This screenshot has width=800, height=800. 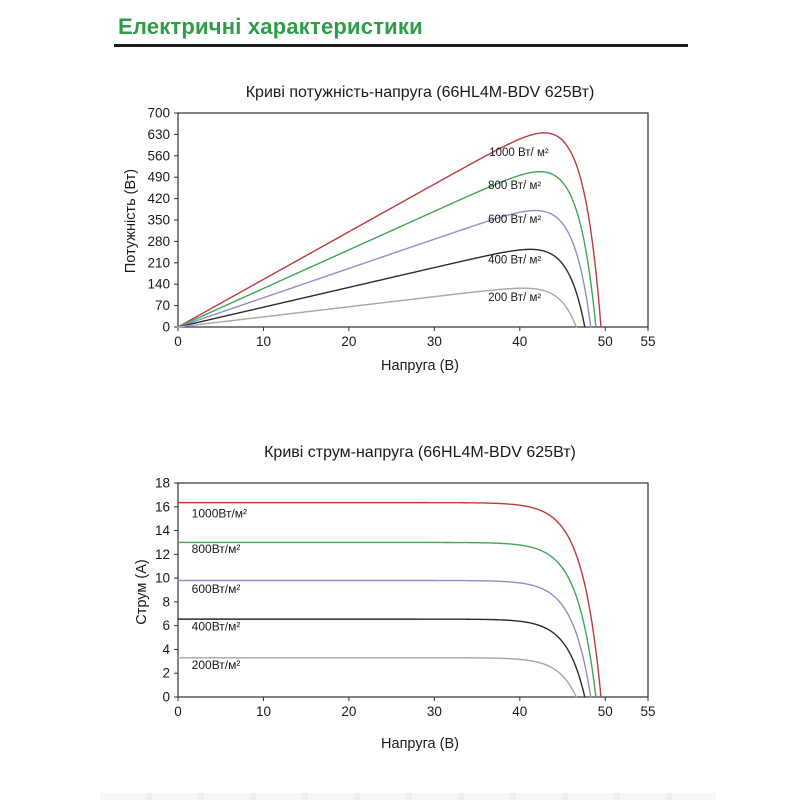 I want to click on pv-y-tick-label: 560, so click(x=158, y=155).